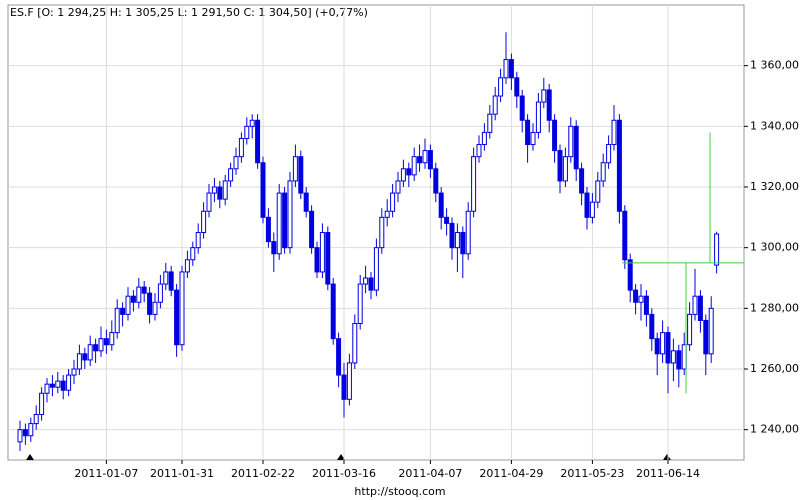 This screenshot has width=800, height=500. I want to click on x-tick-label: 2011-01-07, so click(106, 473).